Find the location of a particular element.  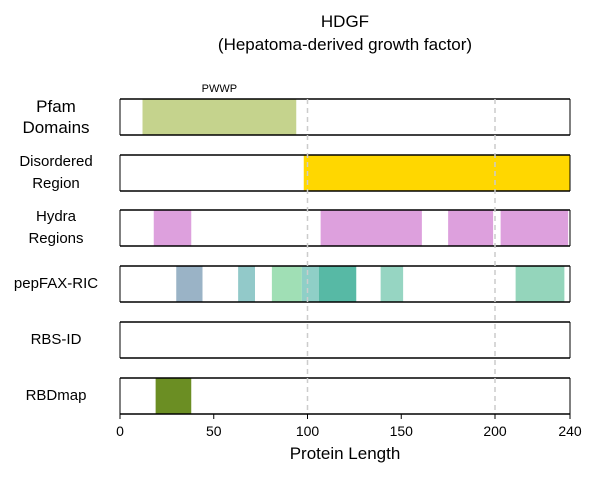

row-label: RBS-ID is located at coordinates (56, 340).